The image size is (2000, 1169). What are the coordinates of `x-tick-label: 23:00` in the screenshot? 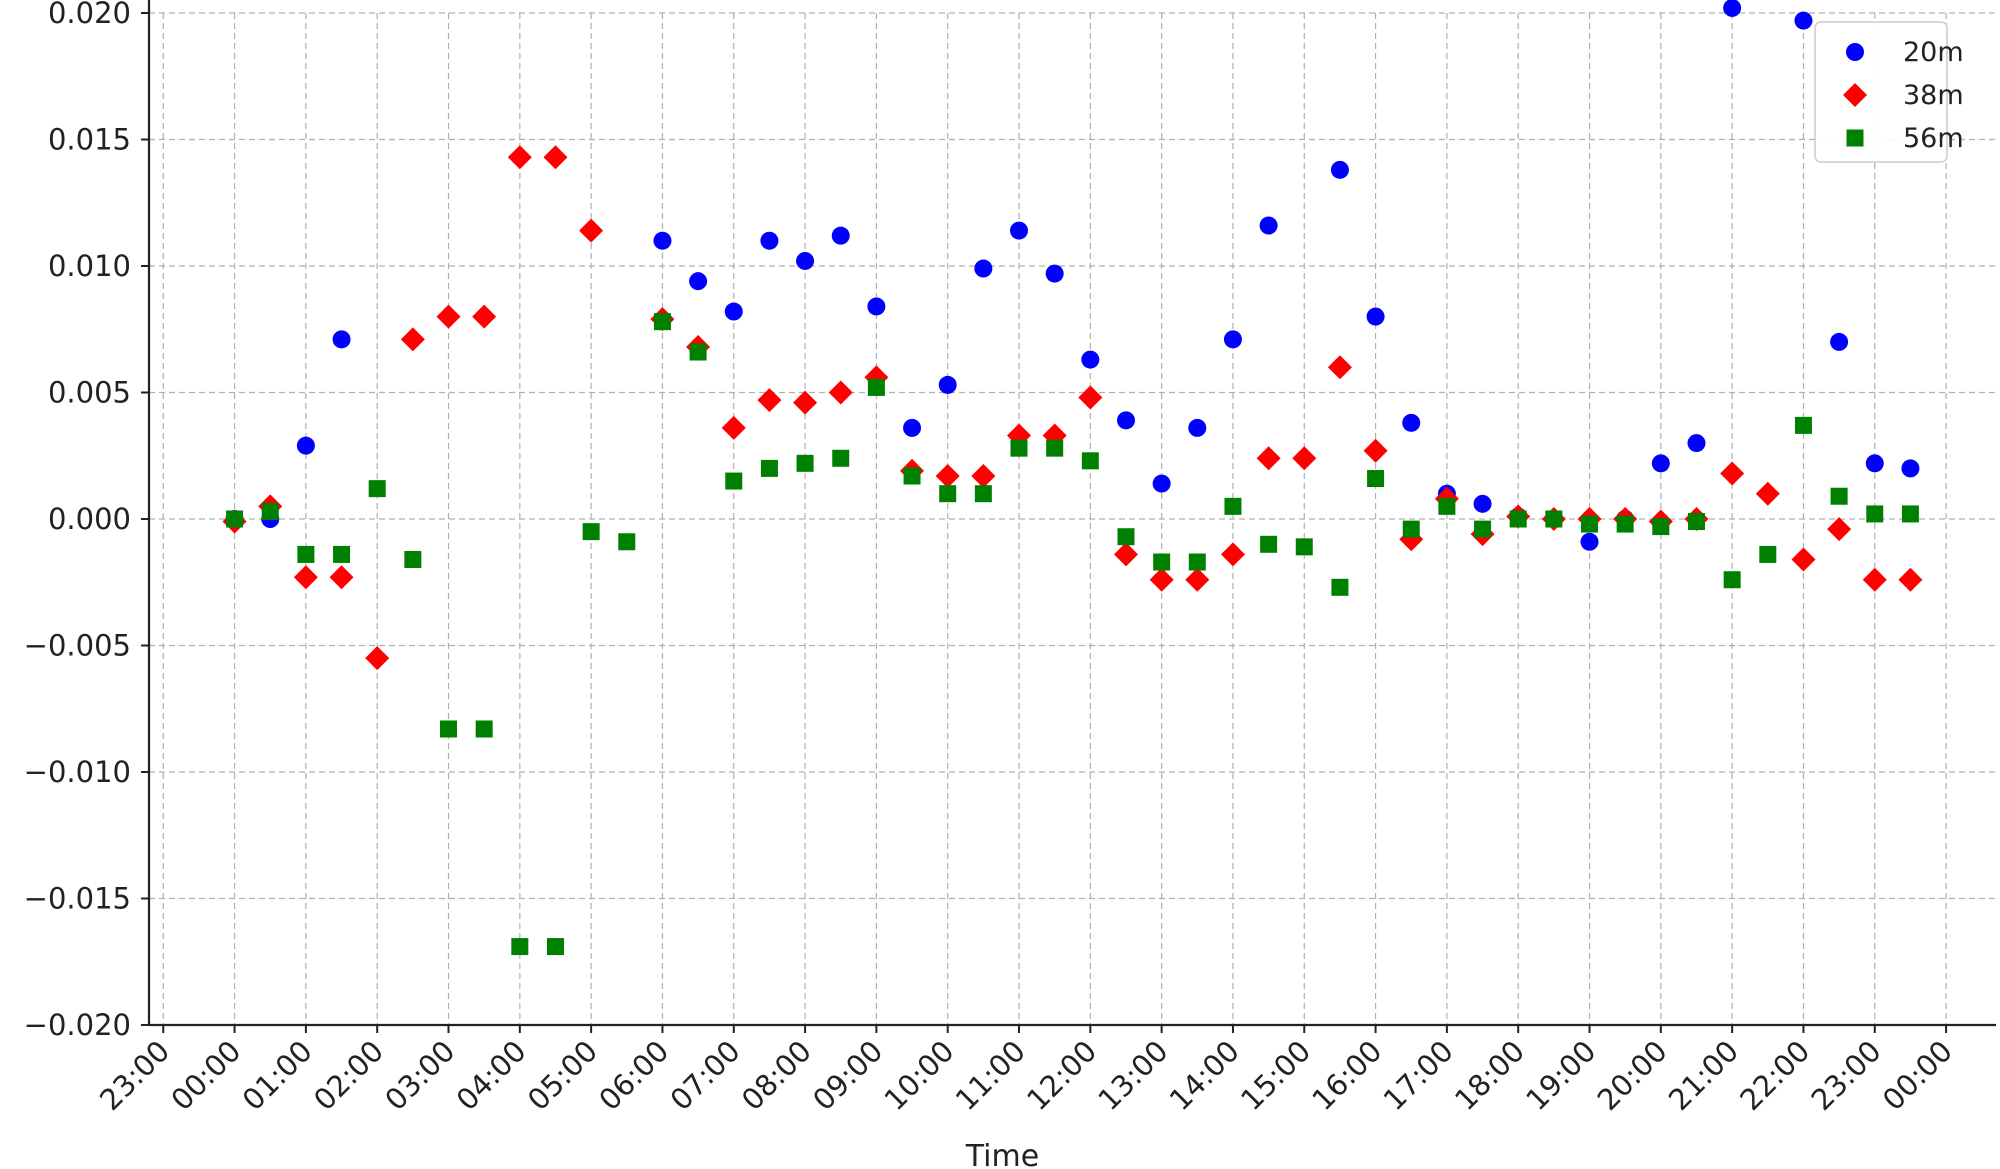 It's located at (1846, 1075).